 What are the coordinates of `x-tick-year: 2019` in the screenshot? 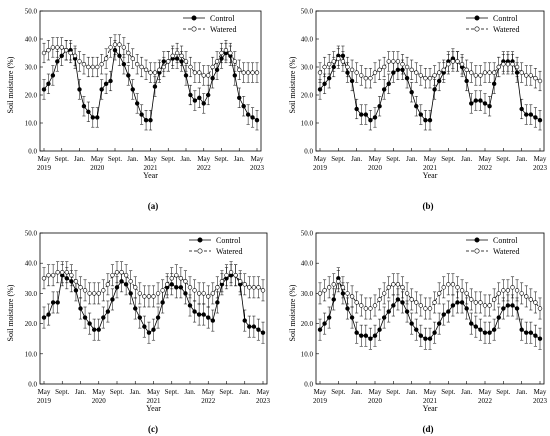 It's located at (320, 401).